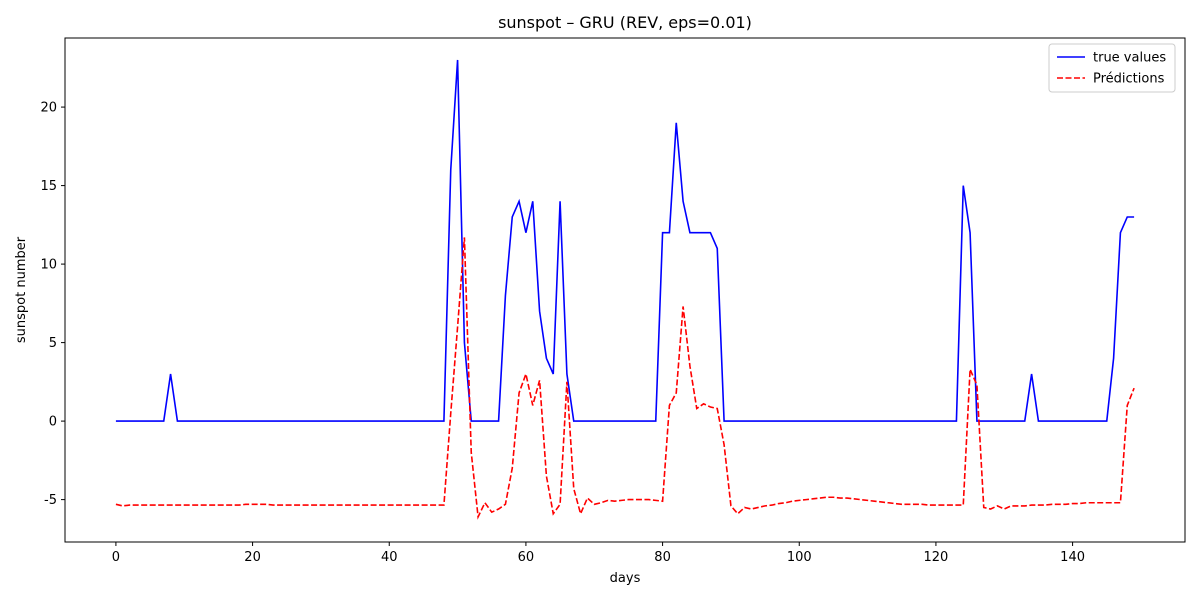  I want to click on y-tick-label: 5, so click(53, 343).